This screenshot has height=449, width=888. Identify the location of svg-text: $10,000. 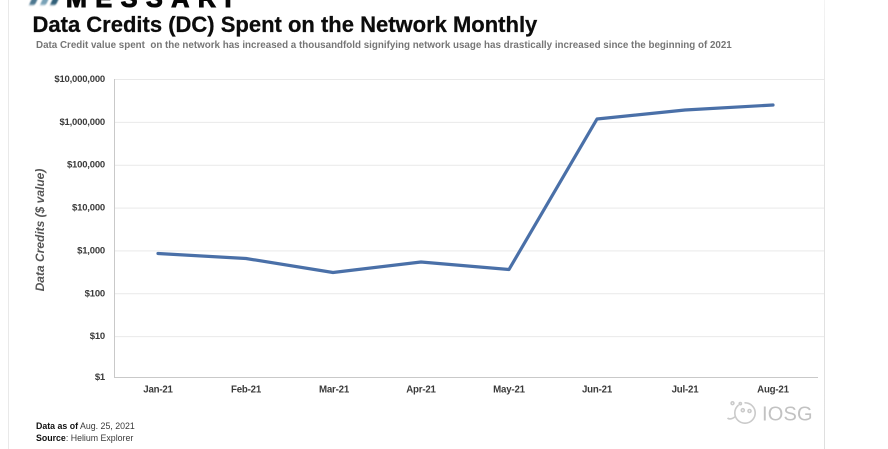
(88, 208).